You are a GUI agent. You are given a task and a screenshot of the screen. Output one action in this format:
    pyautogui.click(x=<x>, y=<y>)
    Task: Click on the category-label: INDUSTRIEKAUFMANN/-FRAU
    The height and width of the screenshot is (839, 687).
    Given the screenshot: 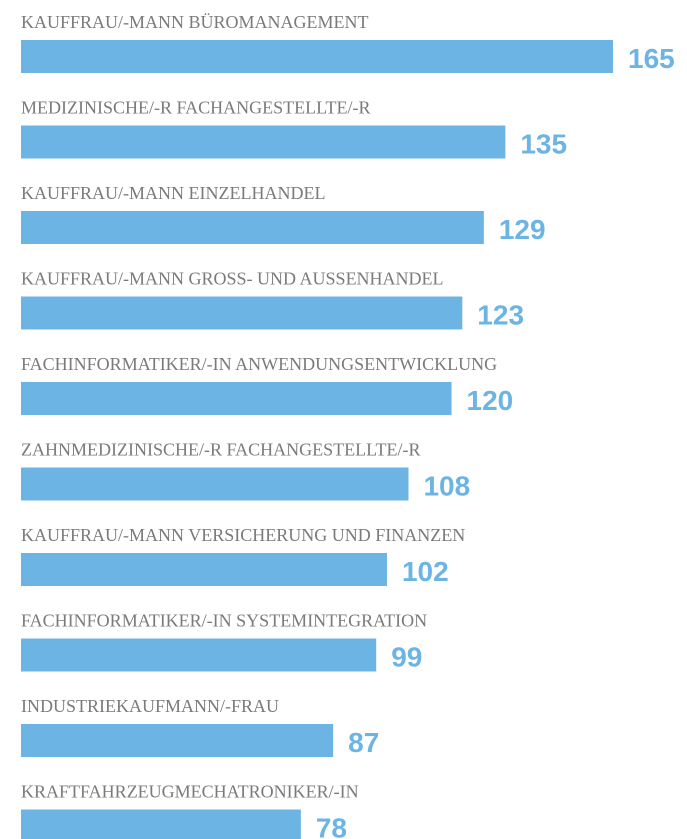 What is the action you would take?
    pyautogui.click(x=150, y=706)
    